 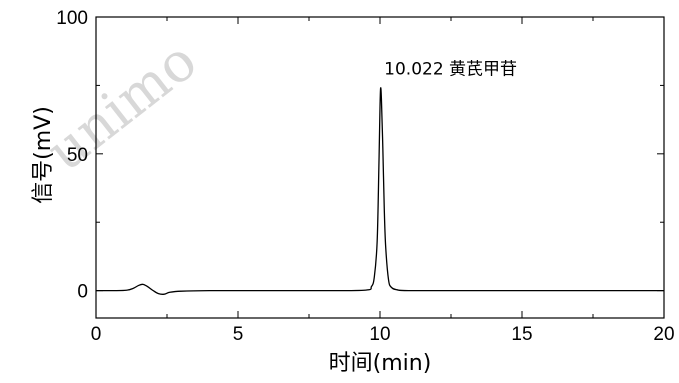 I want to click on x-tick-label: 15, so click(x=521, y=334).